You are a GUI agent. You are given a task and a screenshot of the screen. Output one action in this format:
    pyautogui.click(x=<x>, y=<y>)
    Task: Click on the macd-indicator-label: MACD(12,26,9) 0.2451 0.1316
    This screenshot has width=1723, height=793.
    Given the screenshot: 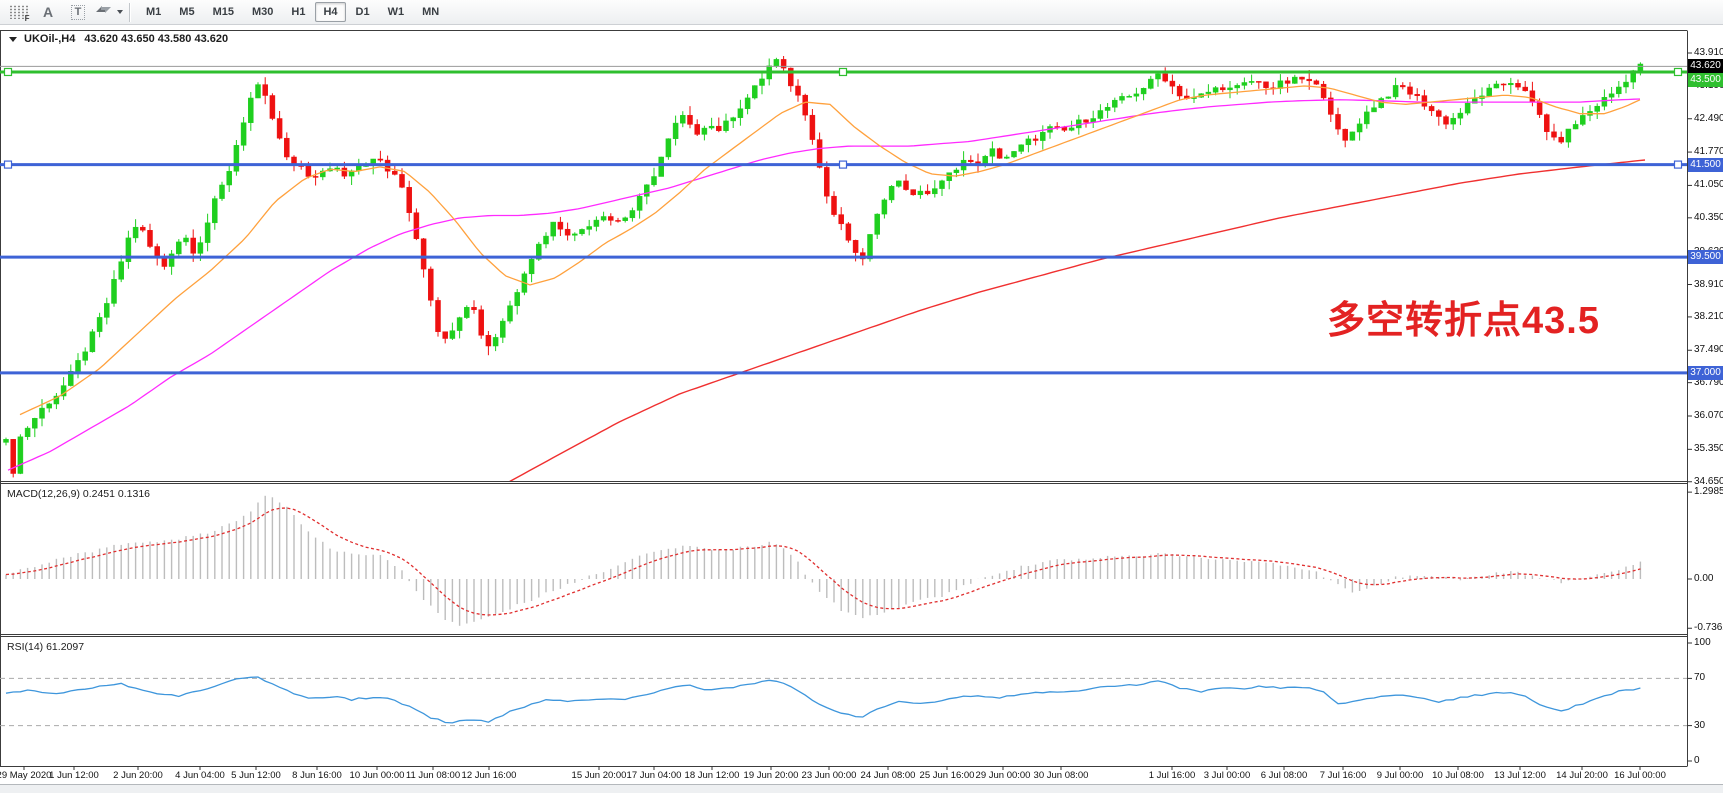 What is the action you would take?
    pyautogui.click(x=79, y=494)
    